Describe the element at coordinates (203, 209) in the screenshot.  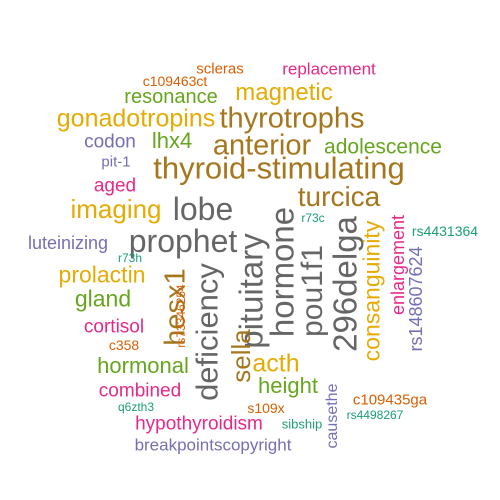
I see `word-lobe: lobe` at that location.